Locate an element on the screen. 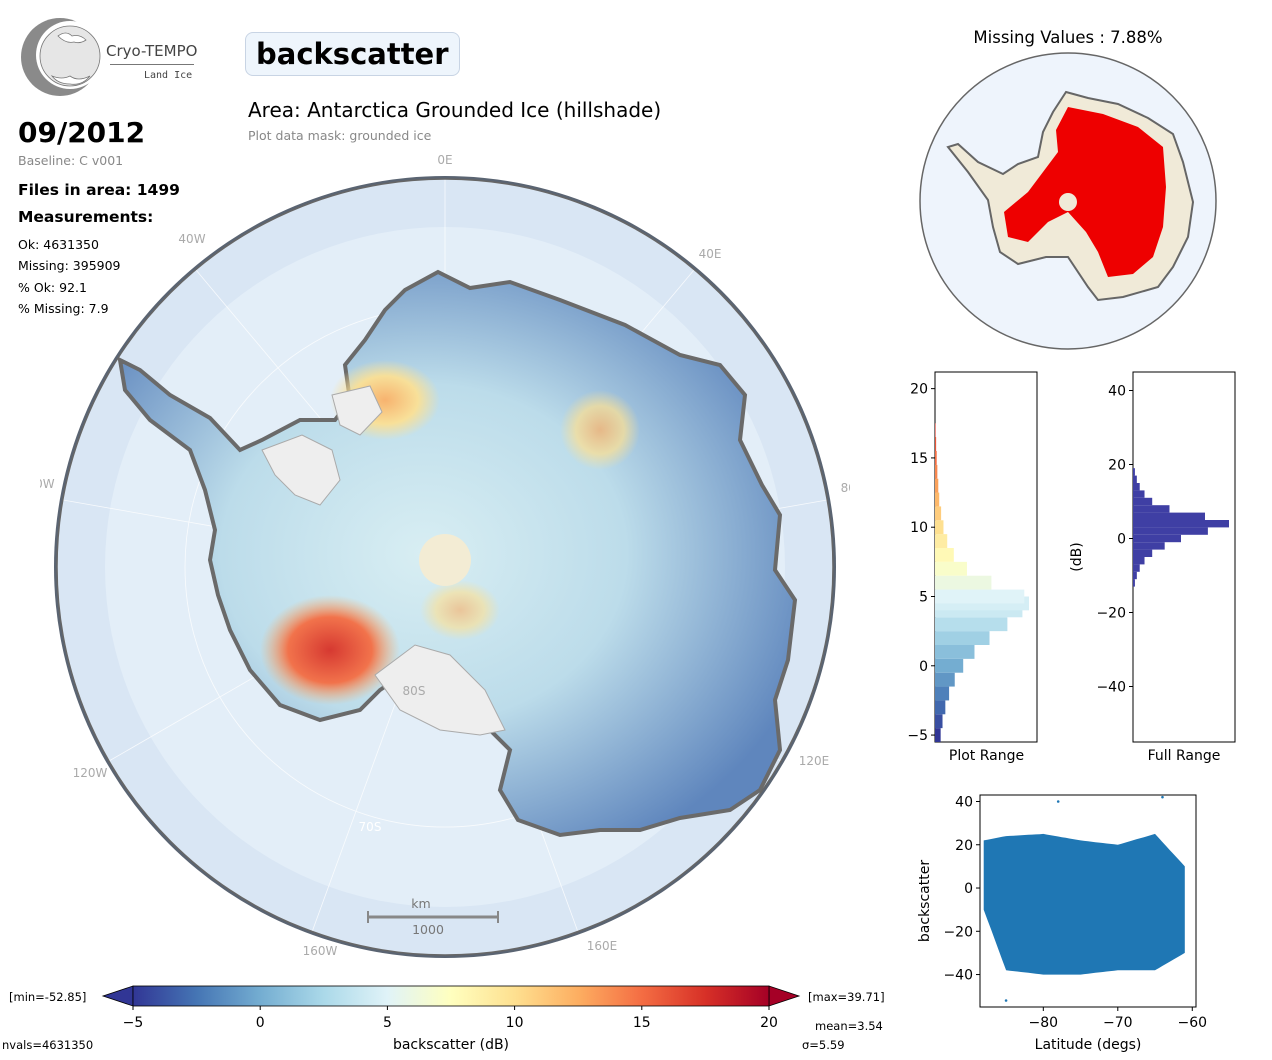 The width and height of the screenshot is (1272, 1060). lon-label-120w: 120W is located at coordinates (90, 773).